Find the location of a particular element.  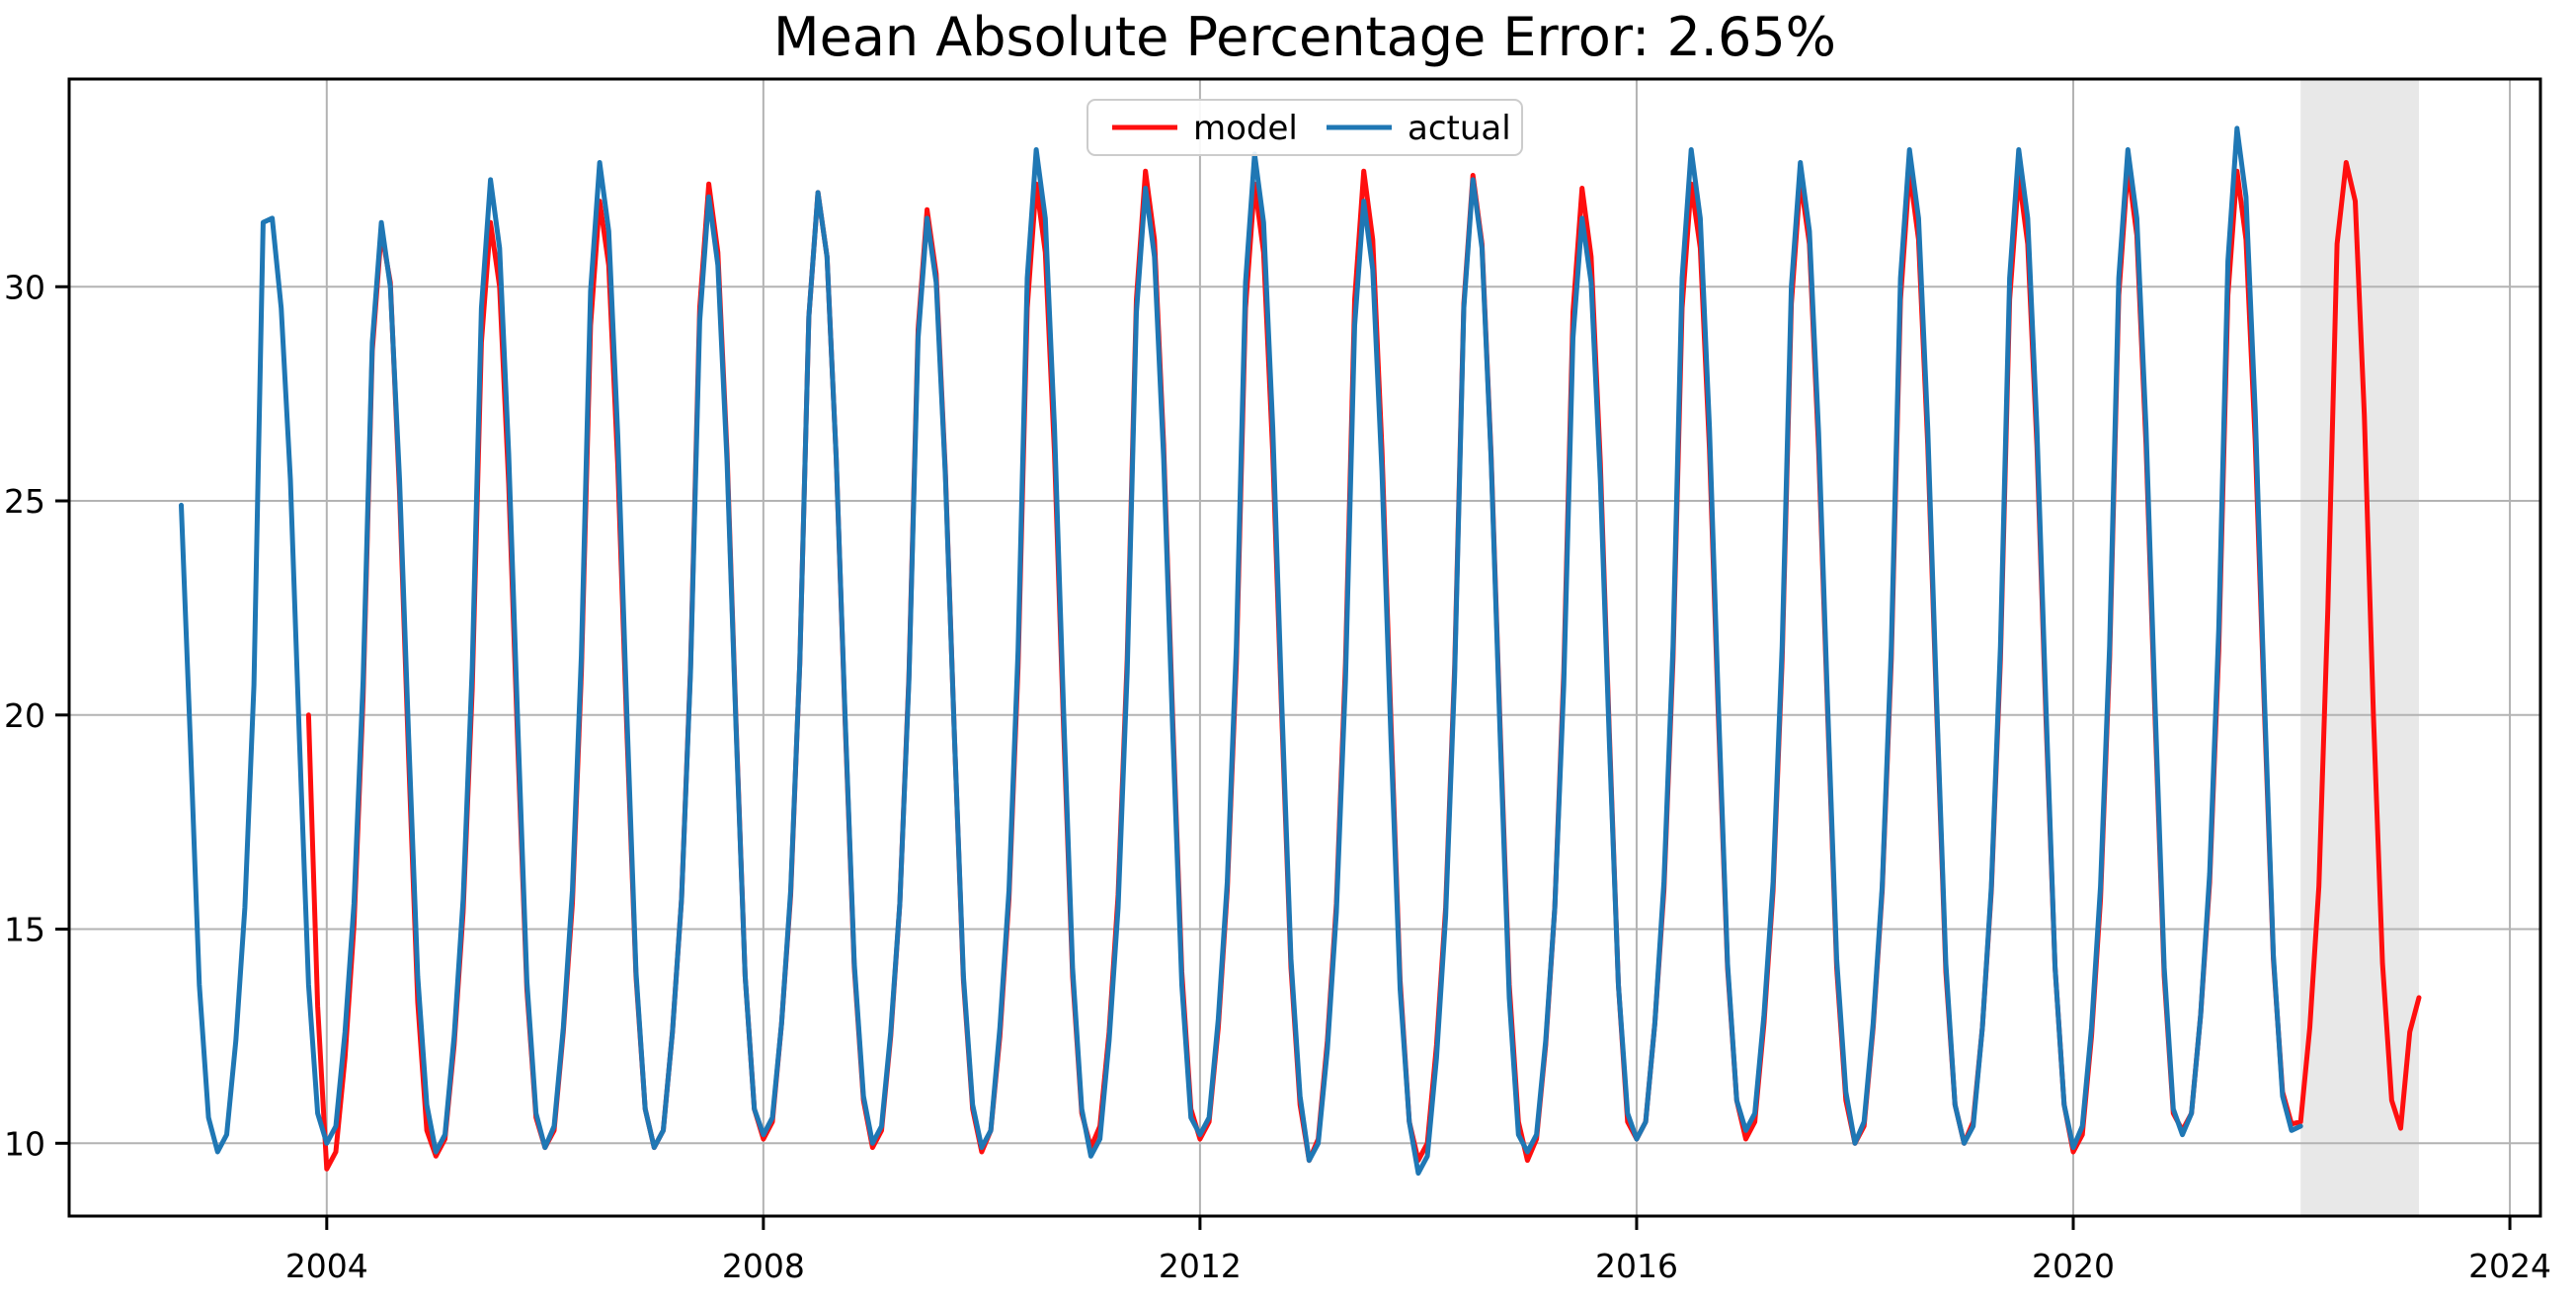

chart-title: Mean Absolute Percentage Error: 2.65% is located at coordinates (1304, 37).